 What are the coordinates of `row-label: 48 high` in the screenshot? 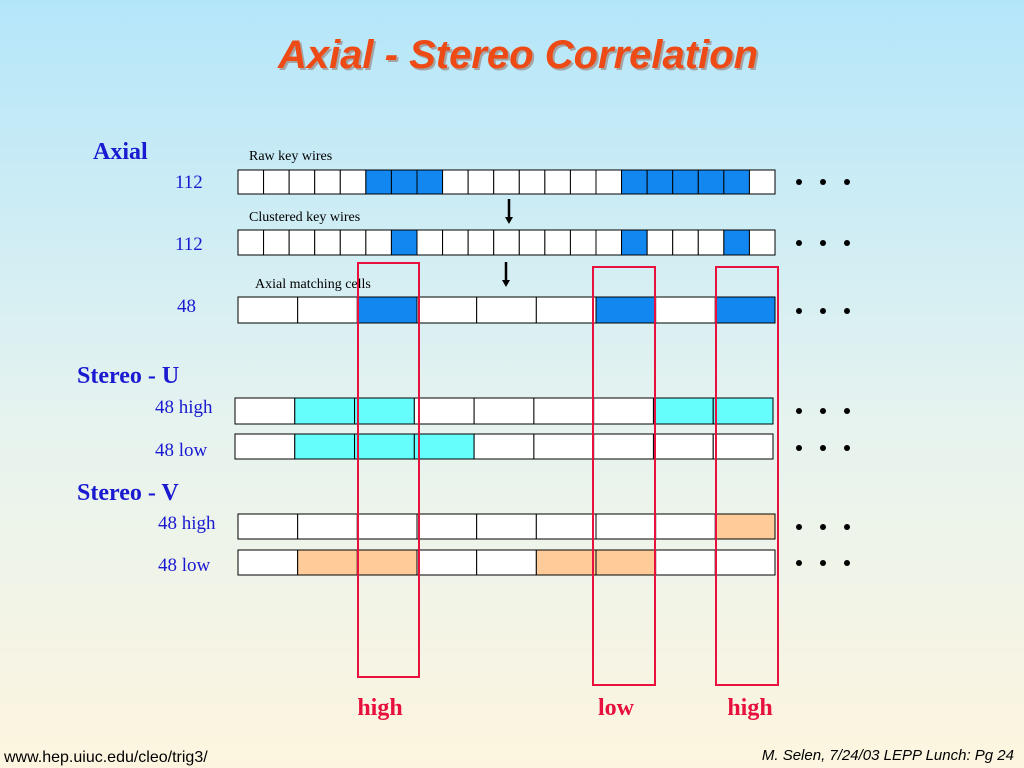 It's located at (187, 523).